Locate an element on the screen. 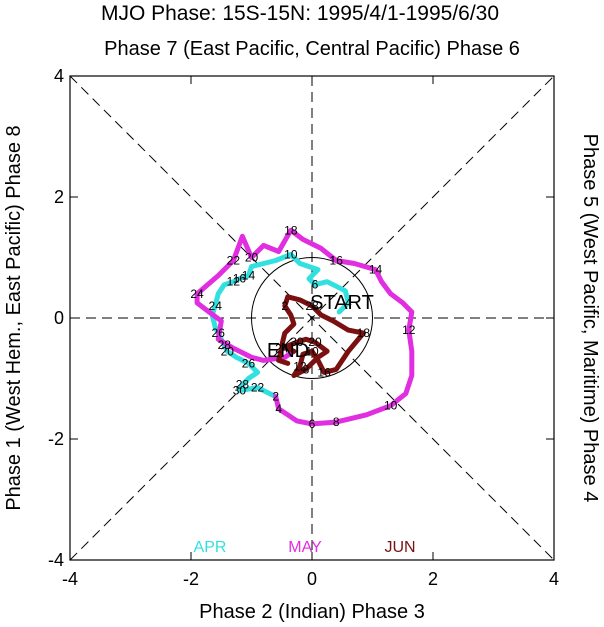 This screenshot has width=604, height=627. start-label: START is located at coordinates (342, 303).